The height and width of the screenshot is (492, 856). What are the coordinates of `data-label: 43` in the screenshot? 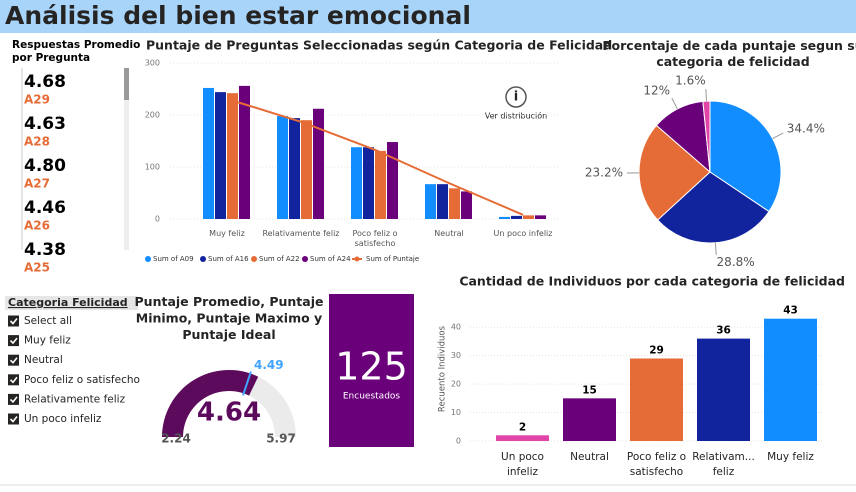 It's located at (790, 311).